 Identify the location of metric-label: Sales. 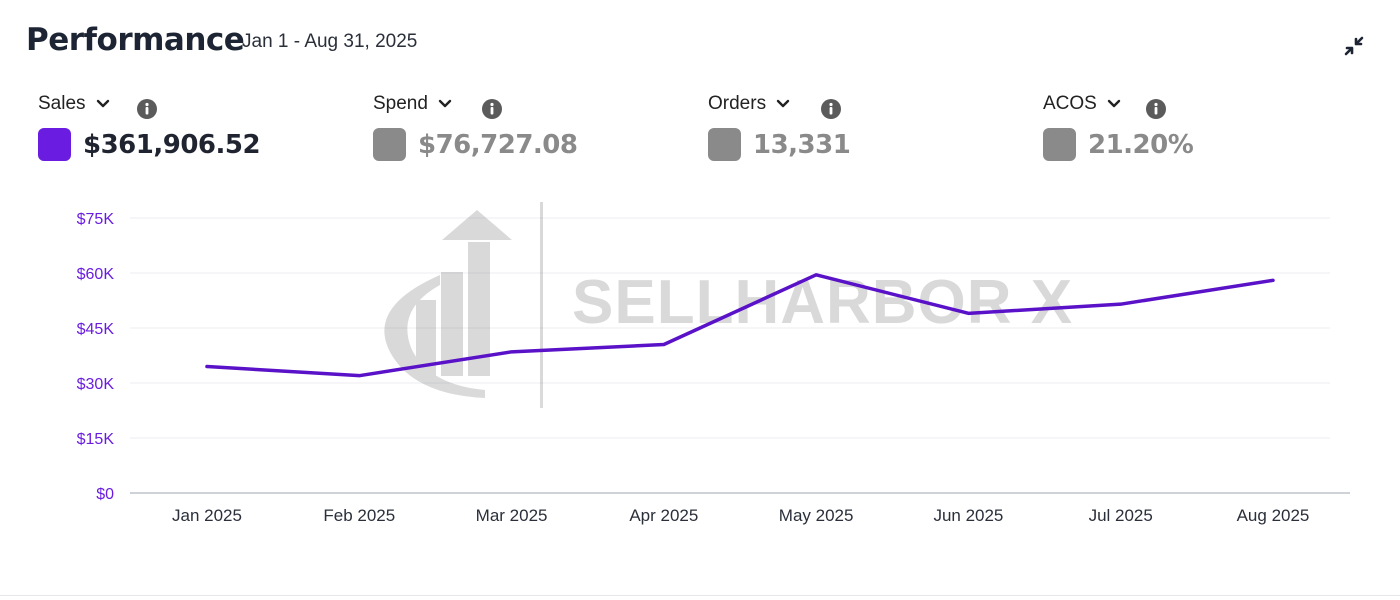
(62, 103).